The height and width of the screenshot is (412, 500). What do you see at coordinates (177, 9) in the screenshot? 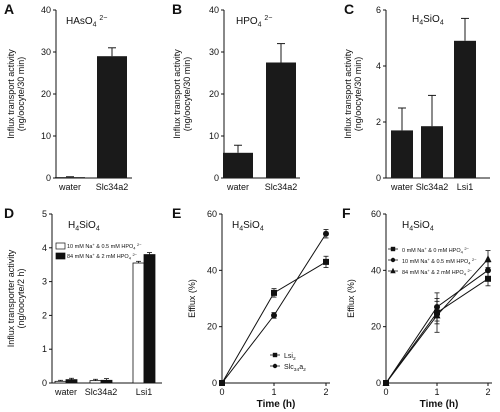
I see `panel-label-b: B` at bounding box center [177, 9].